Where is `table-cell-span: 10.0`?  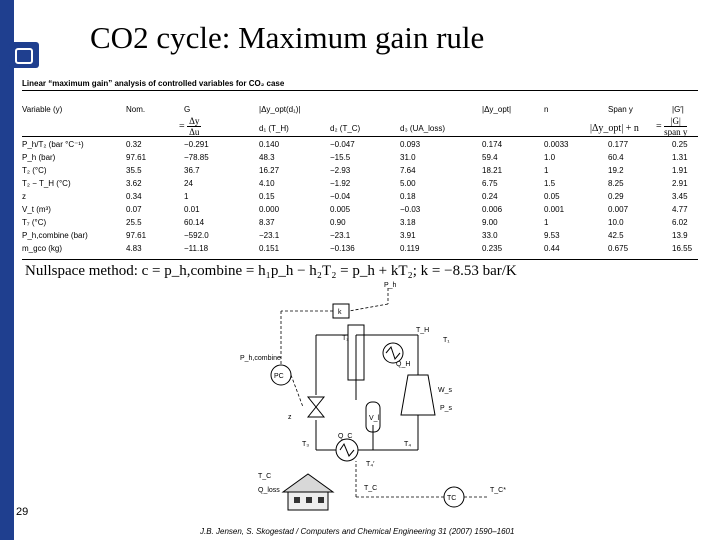
table-cell-span: 10.0 is located at coordinates (616, 222).